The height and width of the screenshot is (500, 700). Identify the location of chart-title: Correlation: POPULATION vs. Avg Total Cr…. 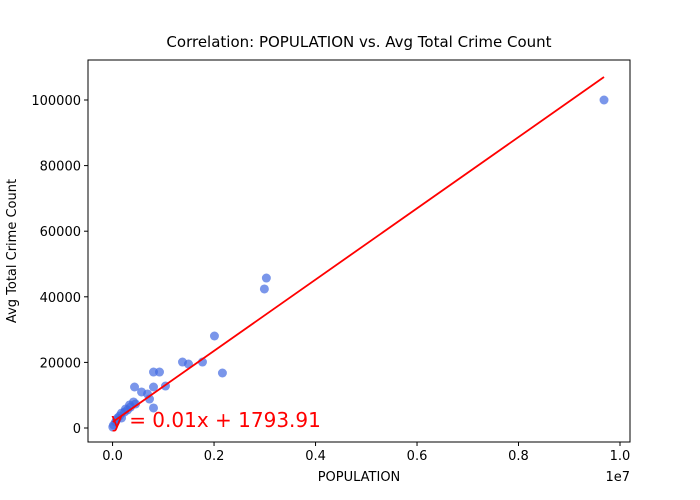
(358, 42).